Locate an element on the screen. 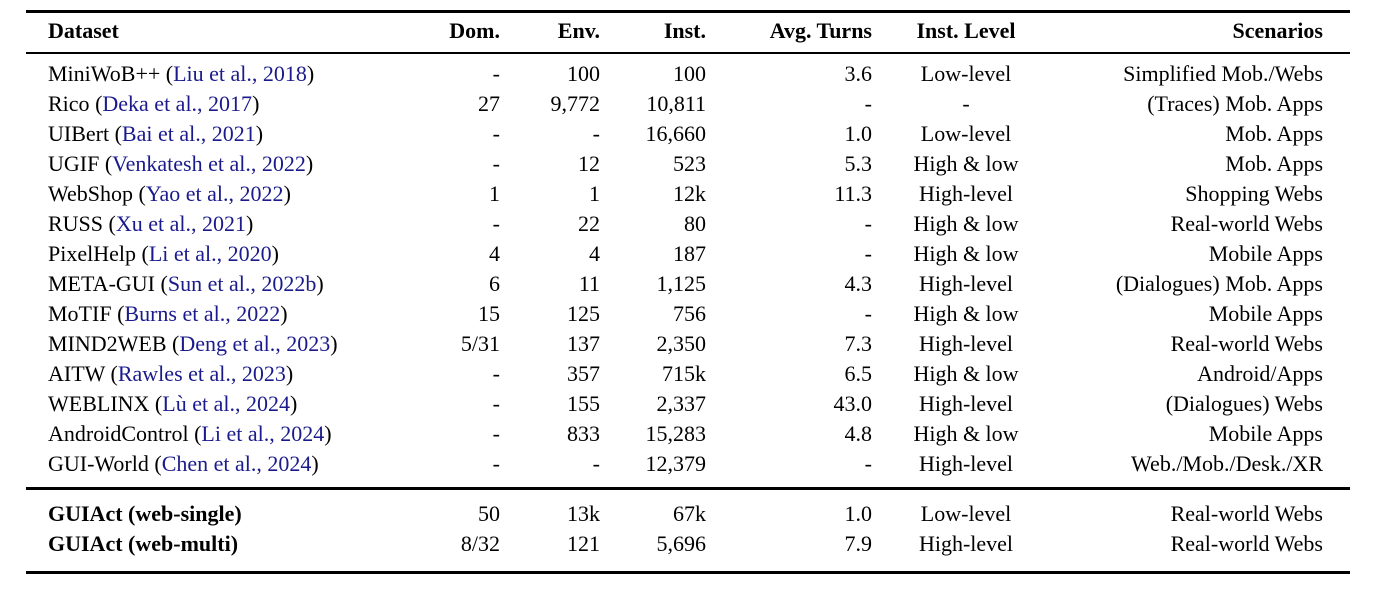 Image resolution: width=1374 pixels, height=596 pixels. cell-avg_turns: 1.0 is located at coordinates (858, 133).